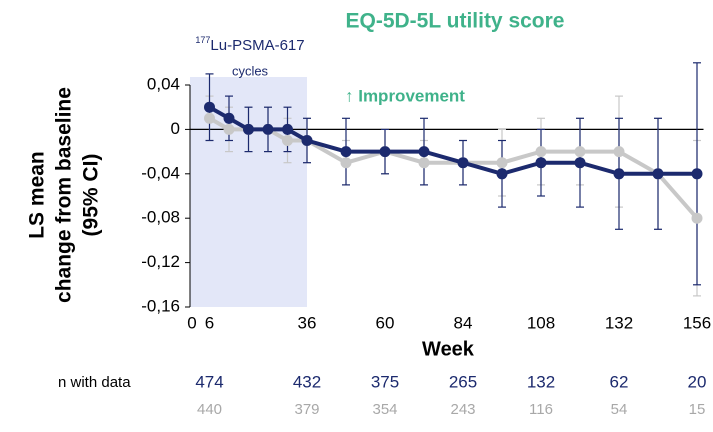 The image size is (713, 432). I want to click on shade-label-2: cycles, so click(250, 70).